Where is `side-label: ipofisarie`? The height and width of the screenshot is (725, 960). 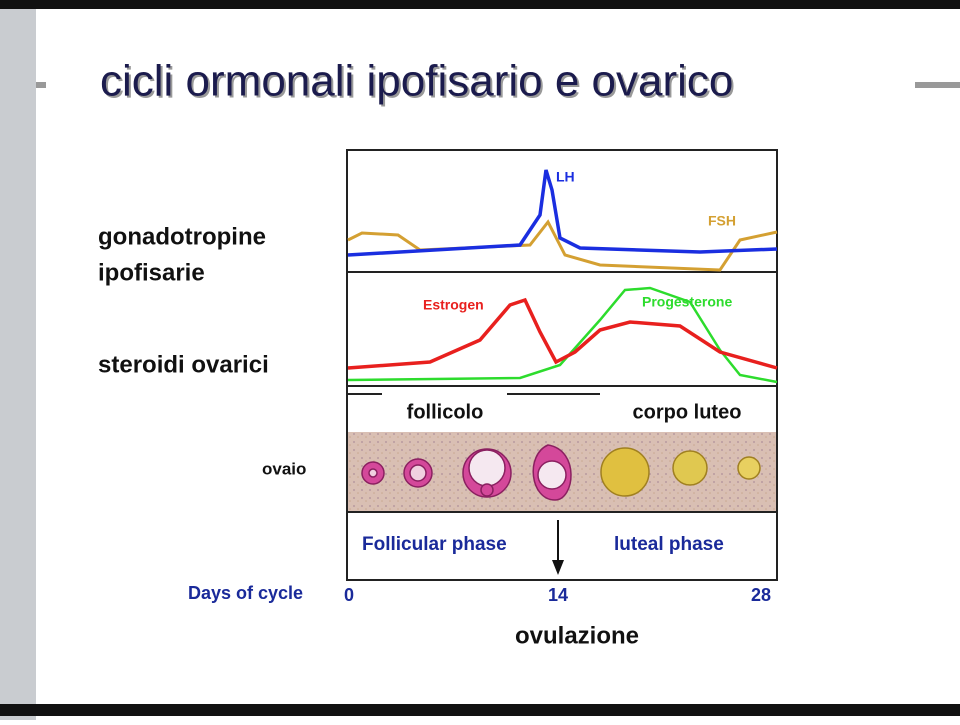
side-label: ipofisarie is located at coordinates (151, 272).